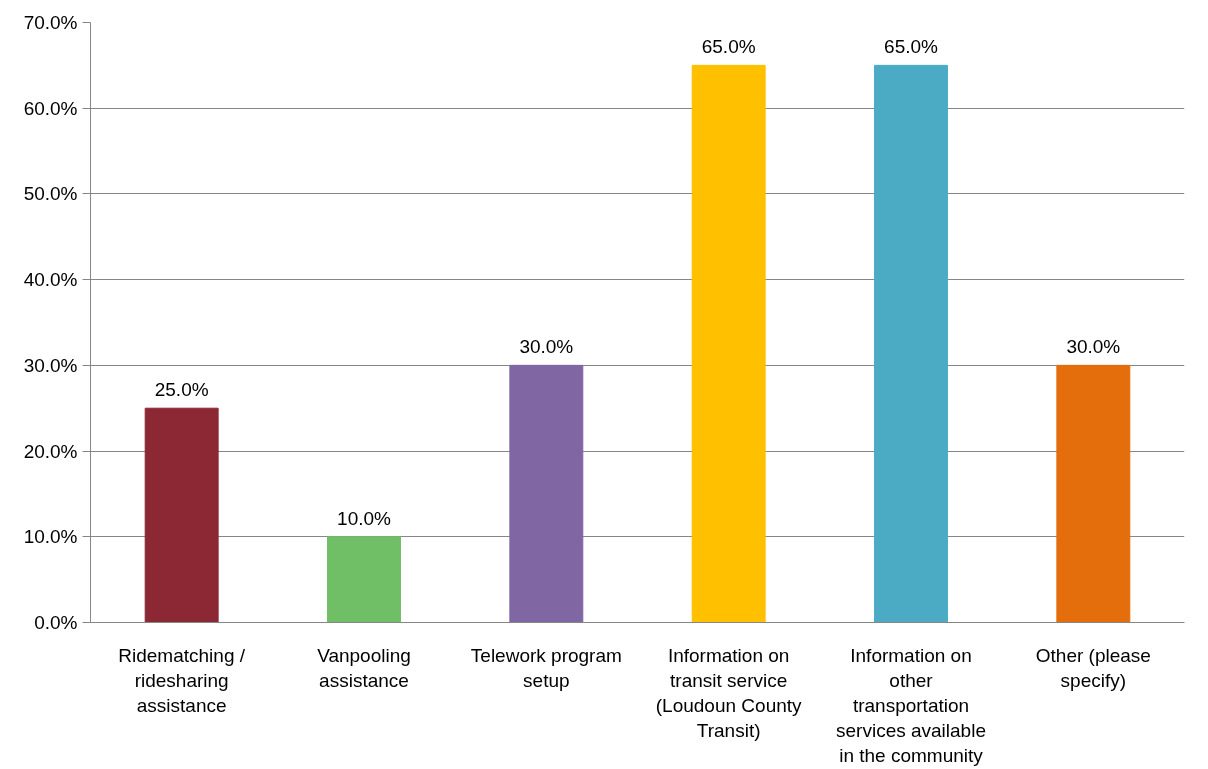 The image size is (1208, 769). Describe the element at coordinates (1093, 667) in the screenshot. I see `x-tick-label: Other (please specify)` at that location.